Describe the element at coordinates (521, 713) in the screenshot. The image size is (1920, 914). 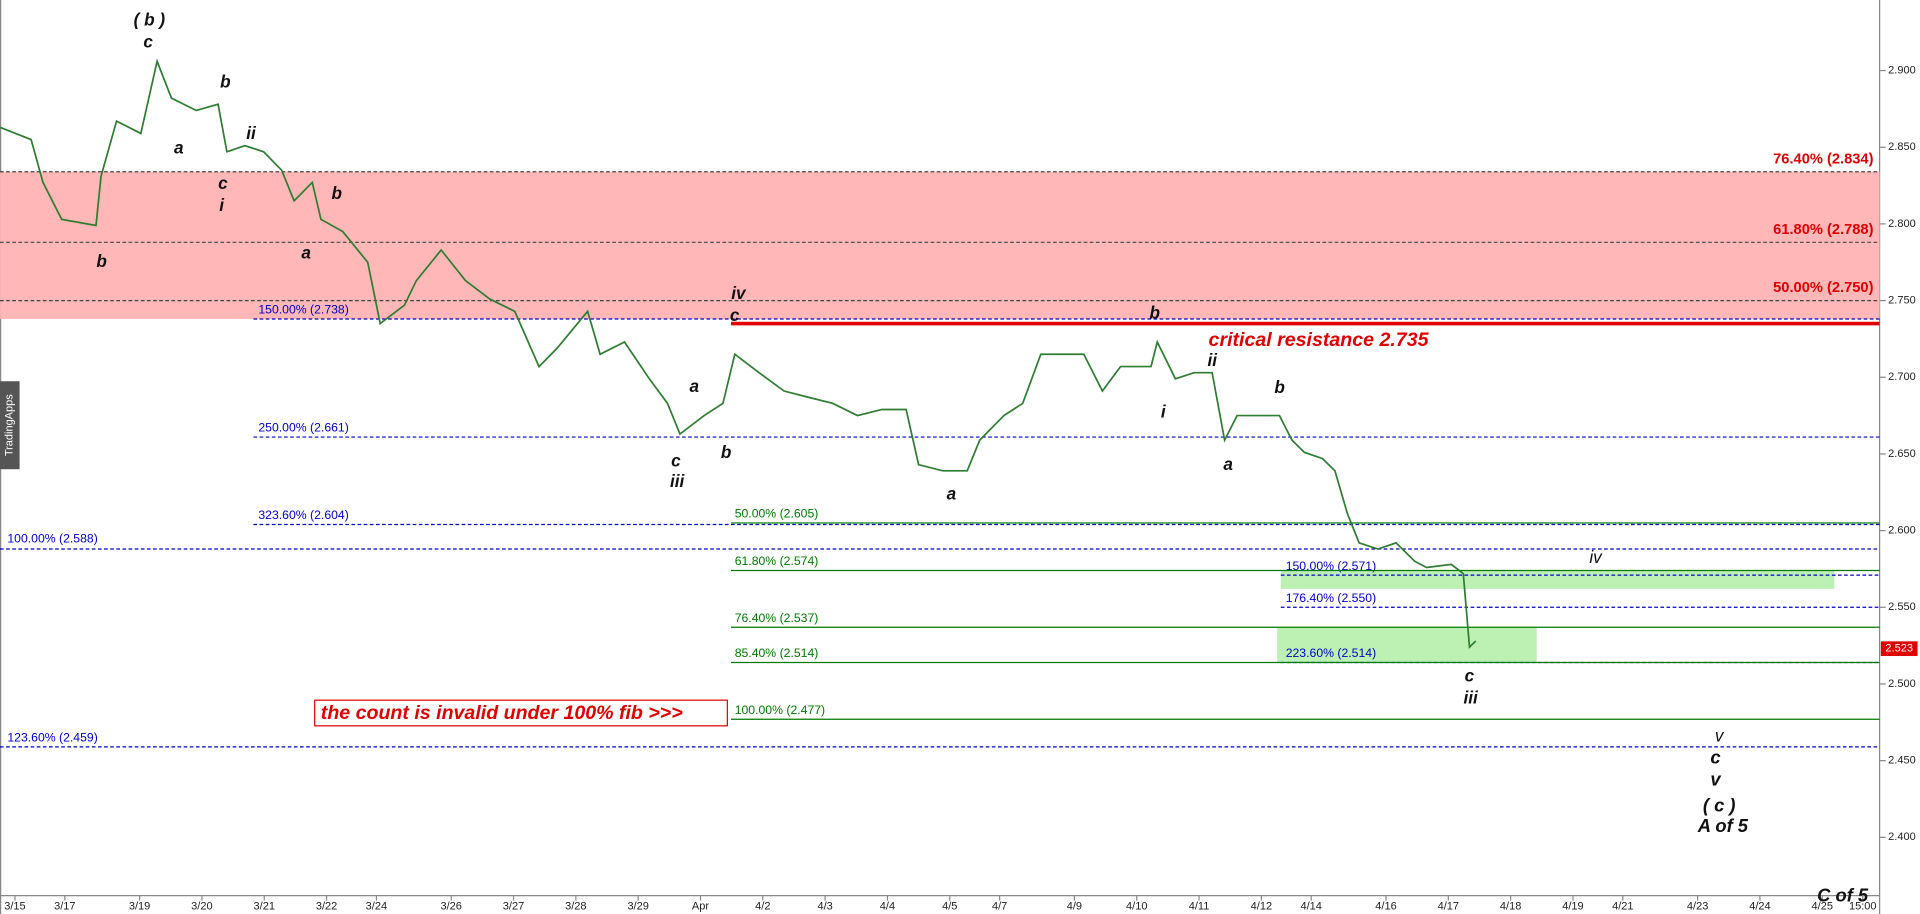
I see `note-box` at that location.